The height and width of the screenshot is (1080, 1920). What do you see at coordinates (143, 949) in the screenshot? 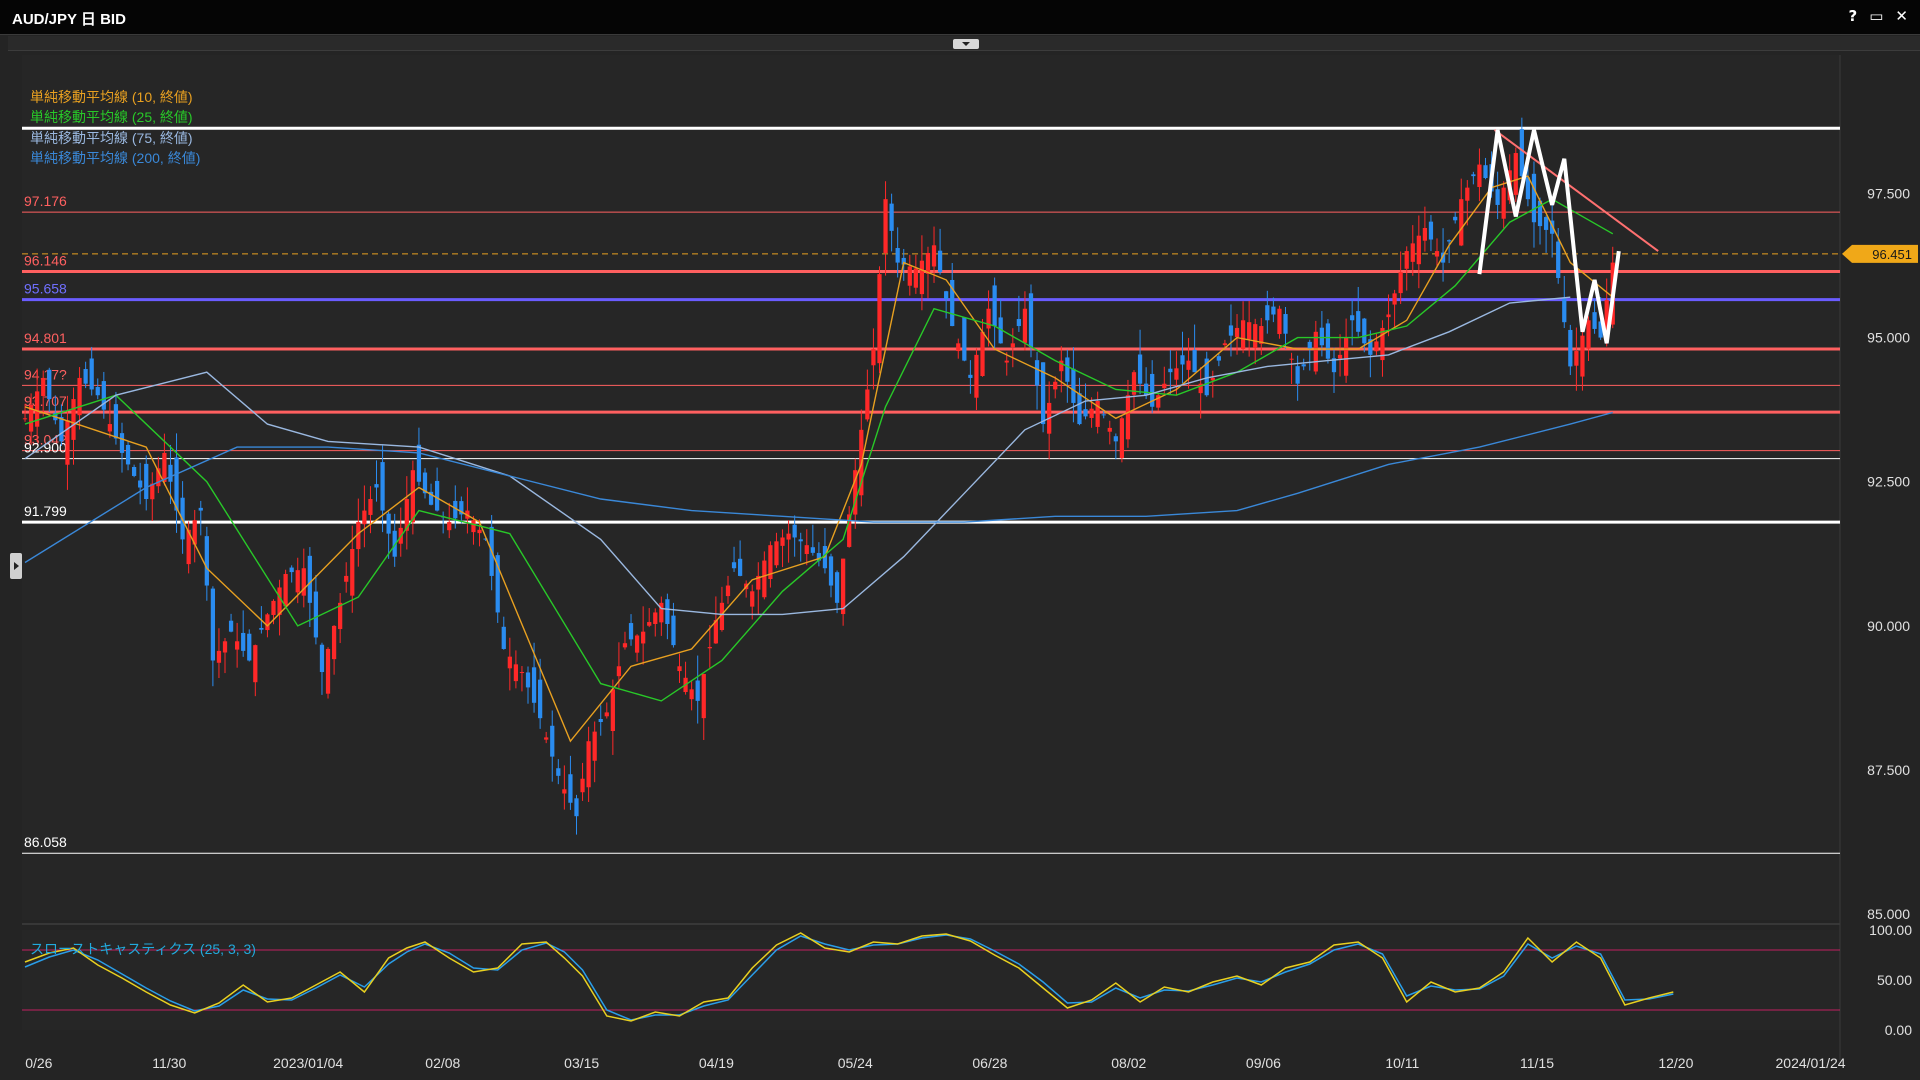
I see `stochastic-label: スローストキャスティクス (25, 3, 3)` at bounding box center [143, 949].